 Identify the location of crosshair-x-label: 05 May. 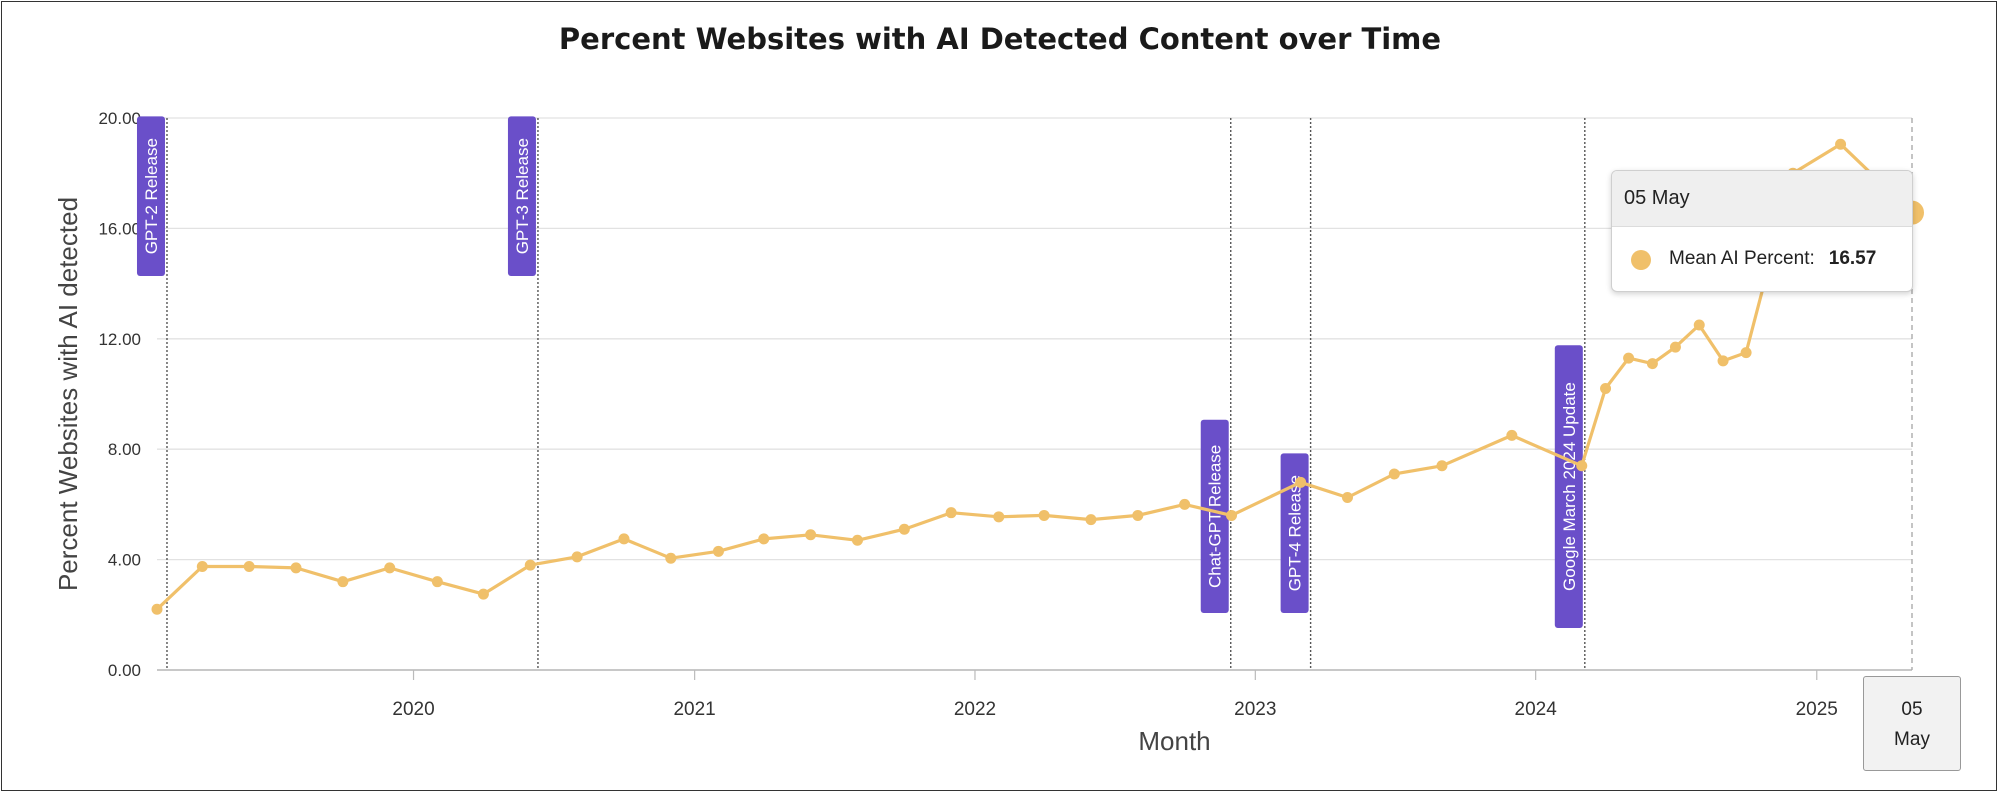
(1912, 723).